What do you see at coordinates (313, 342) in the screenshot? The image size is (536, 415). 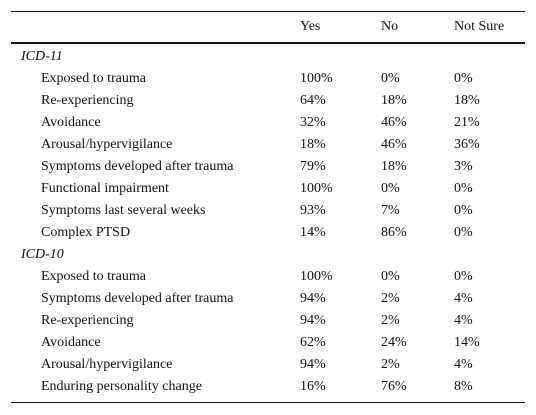 I see `cell-yes: 62%` at bounding box center [313, 342].